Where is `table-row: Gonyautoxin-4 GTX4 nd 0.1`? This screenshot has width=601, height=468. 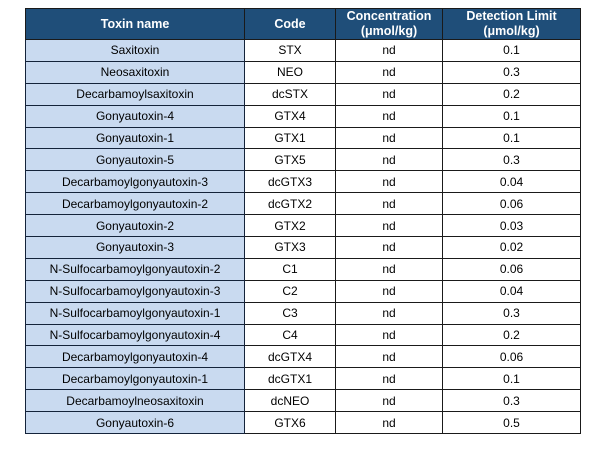 table-row: Gonyautoxin-4 GTX4 nd 0.1 is located at coordinates (303, 116).